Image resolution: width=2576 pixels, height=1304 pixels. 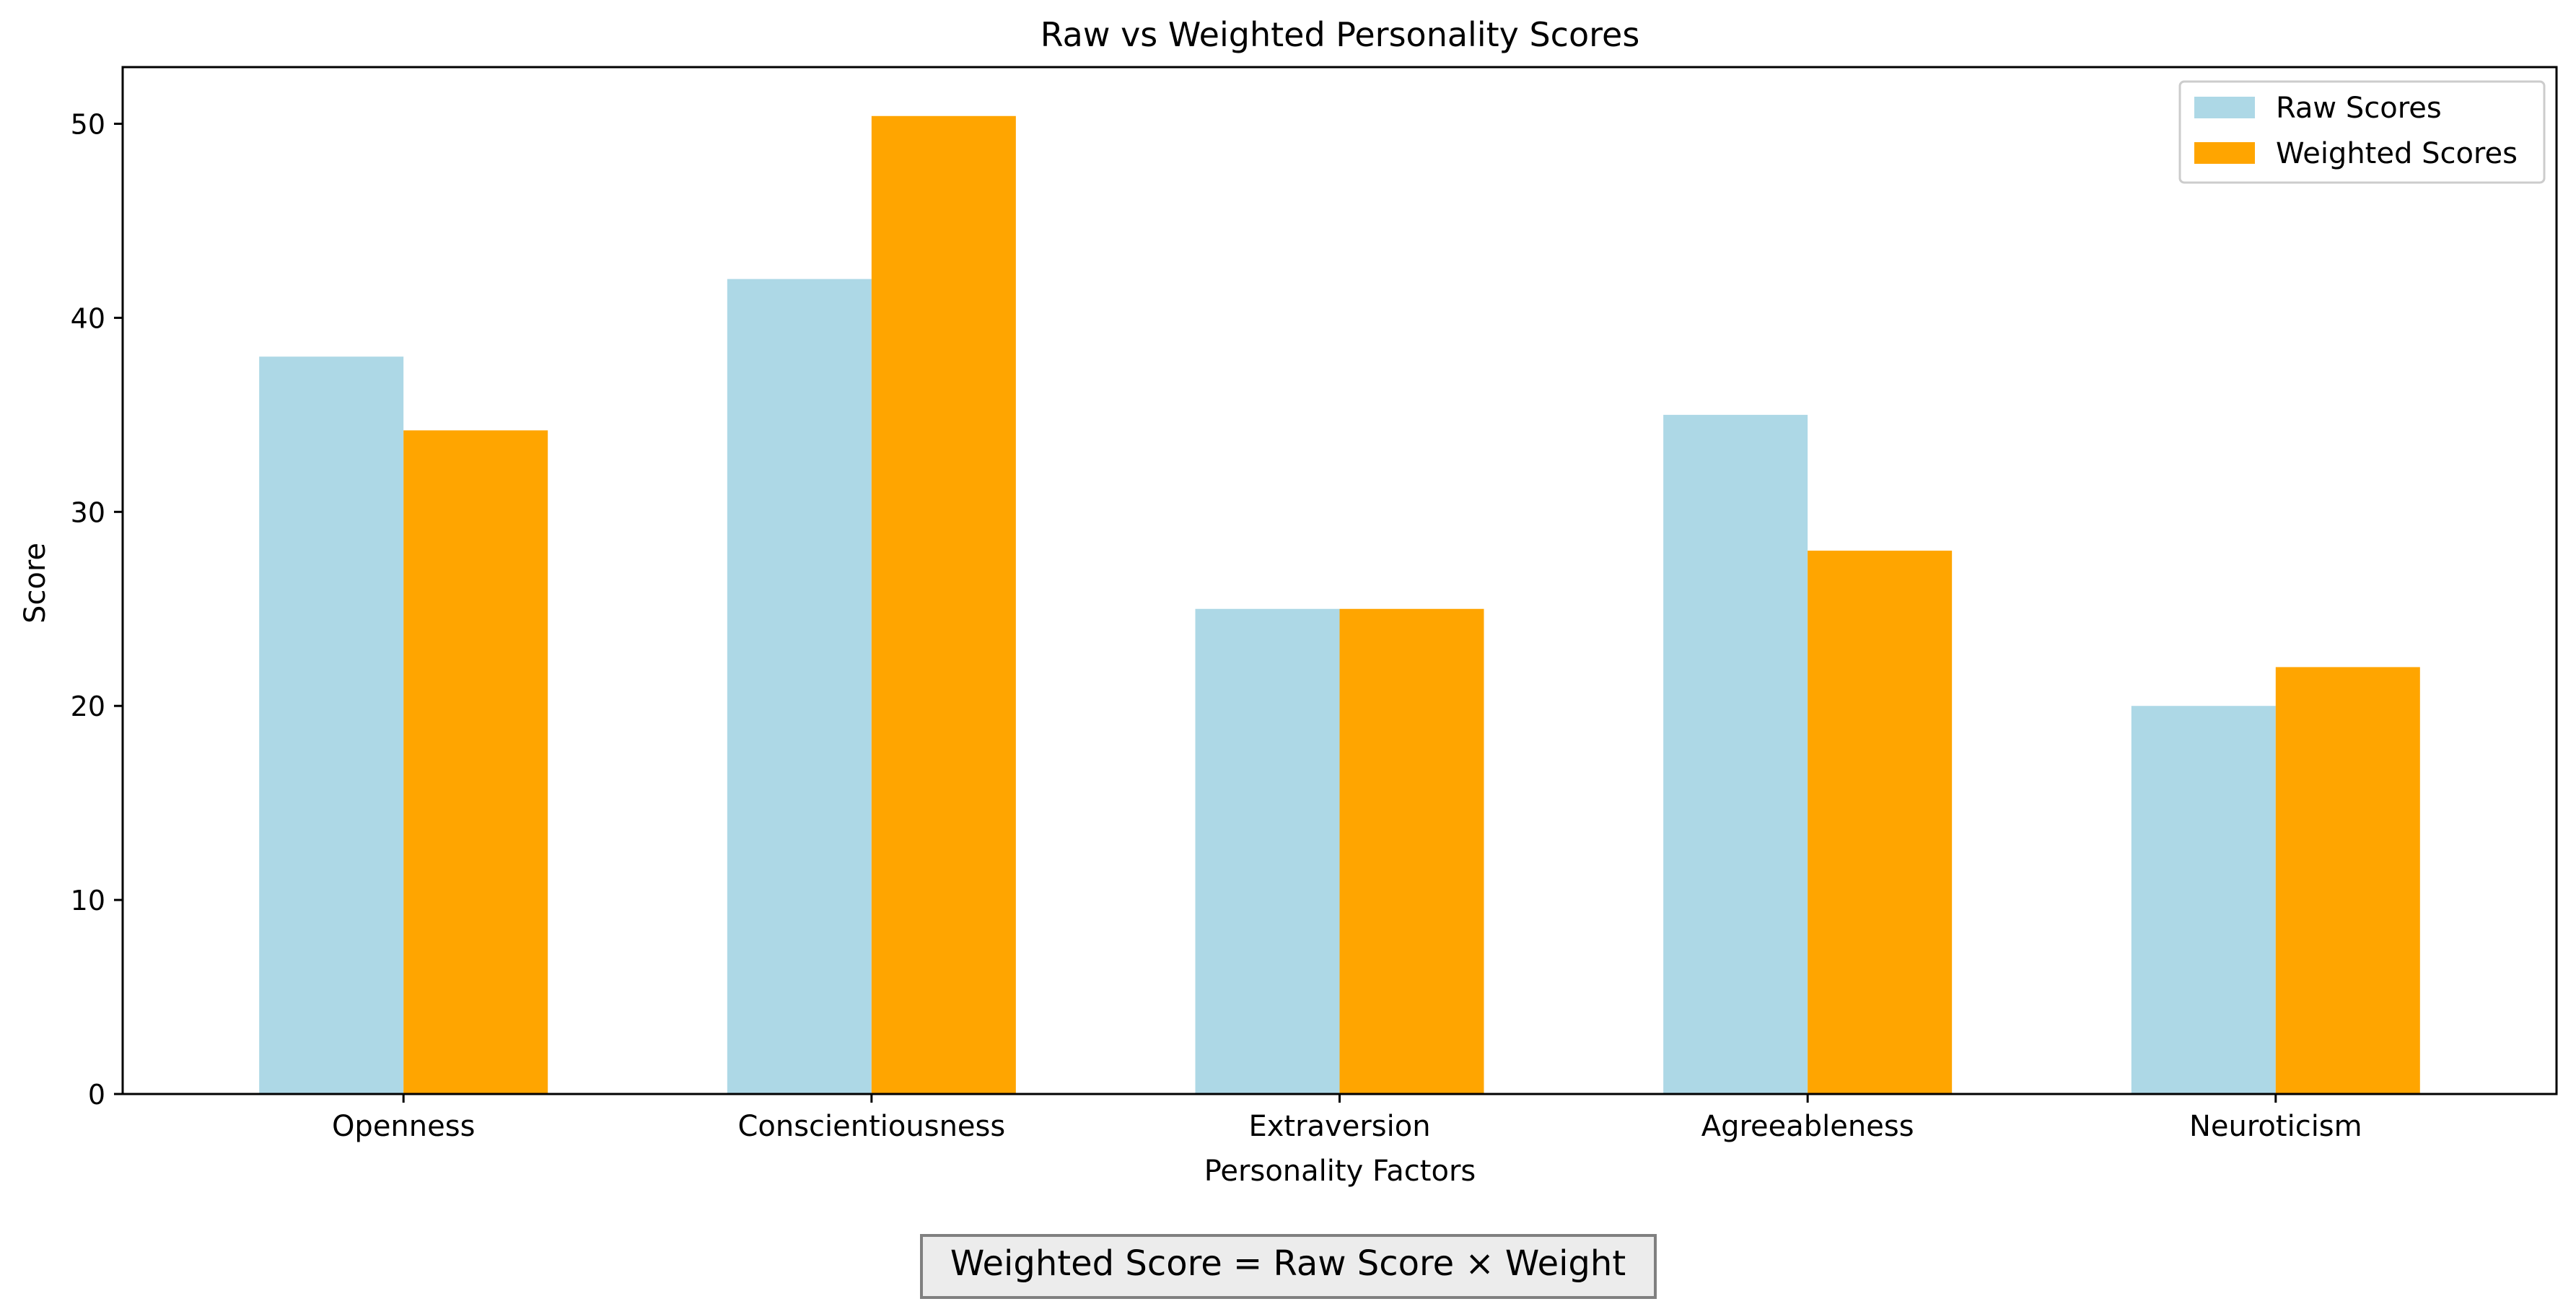 I want to click on weighted-score-bar-openness, so click(x=476, y=762).